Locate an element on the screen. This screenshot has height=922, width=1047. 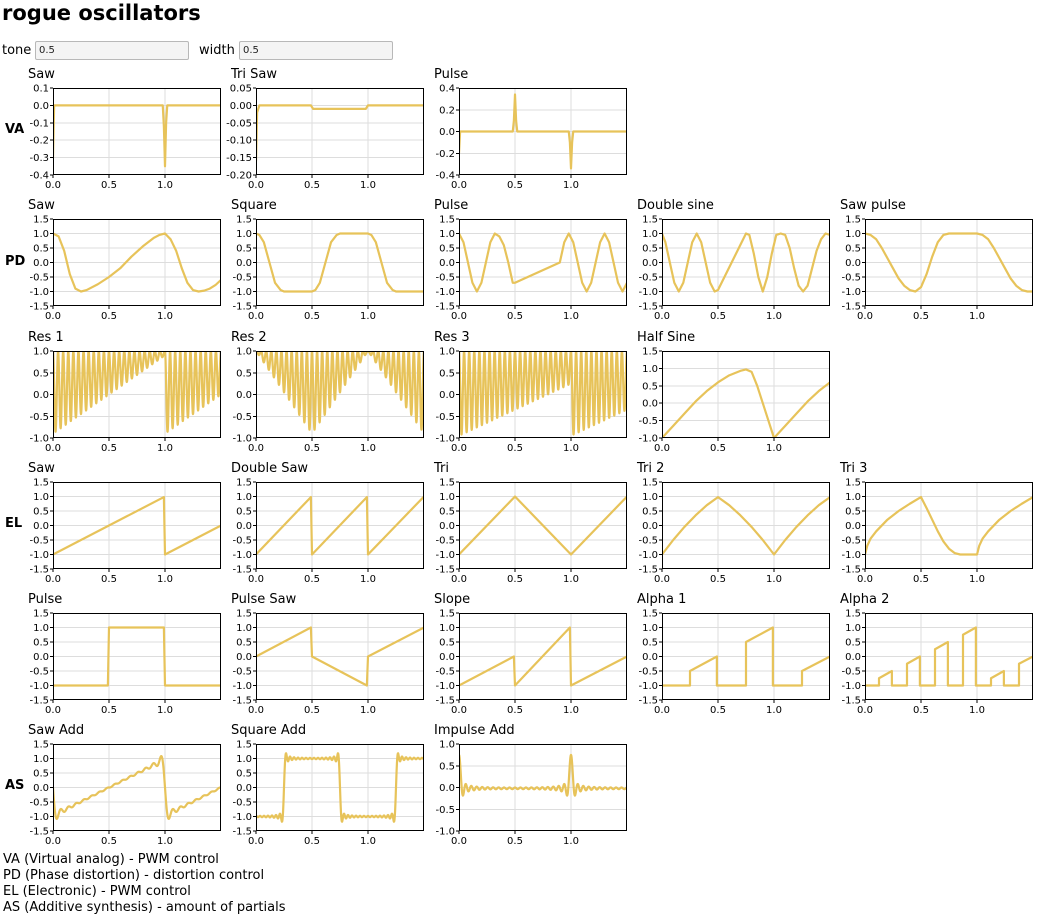
chart-title: Tri is located at coordinates (441, 468).